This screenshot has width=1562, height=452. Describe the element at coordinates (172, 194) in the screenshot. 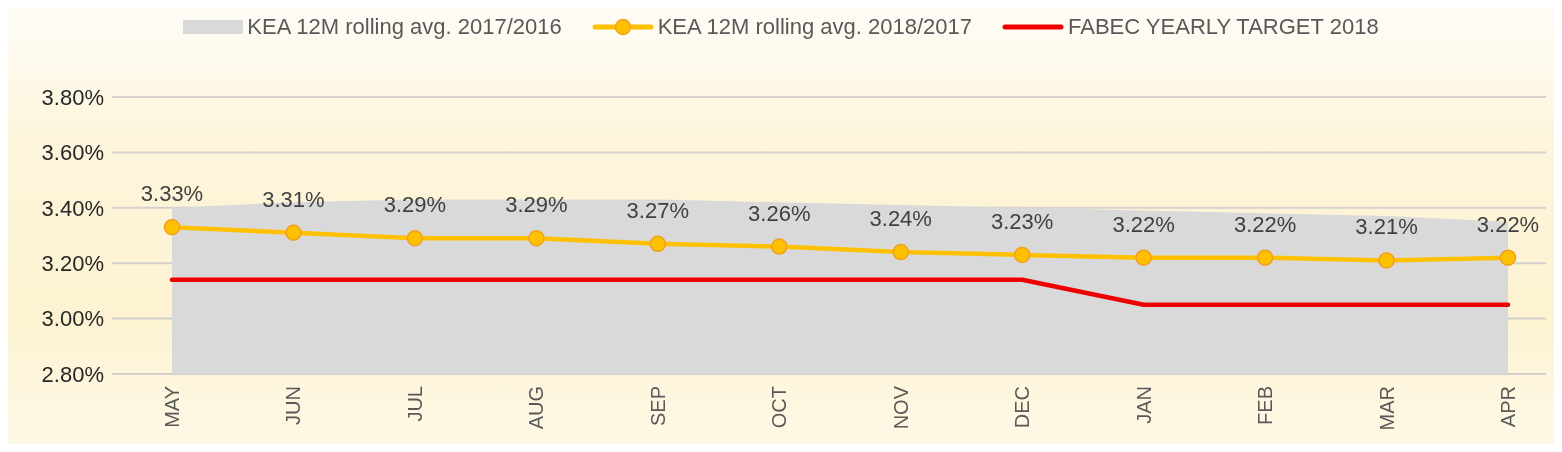

I see `data-label: 3.33%` at that location.